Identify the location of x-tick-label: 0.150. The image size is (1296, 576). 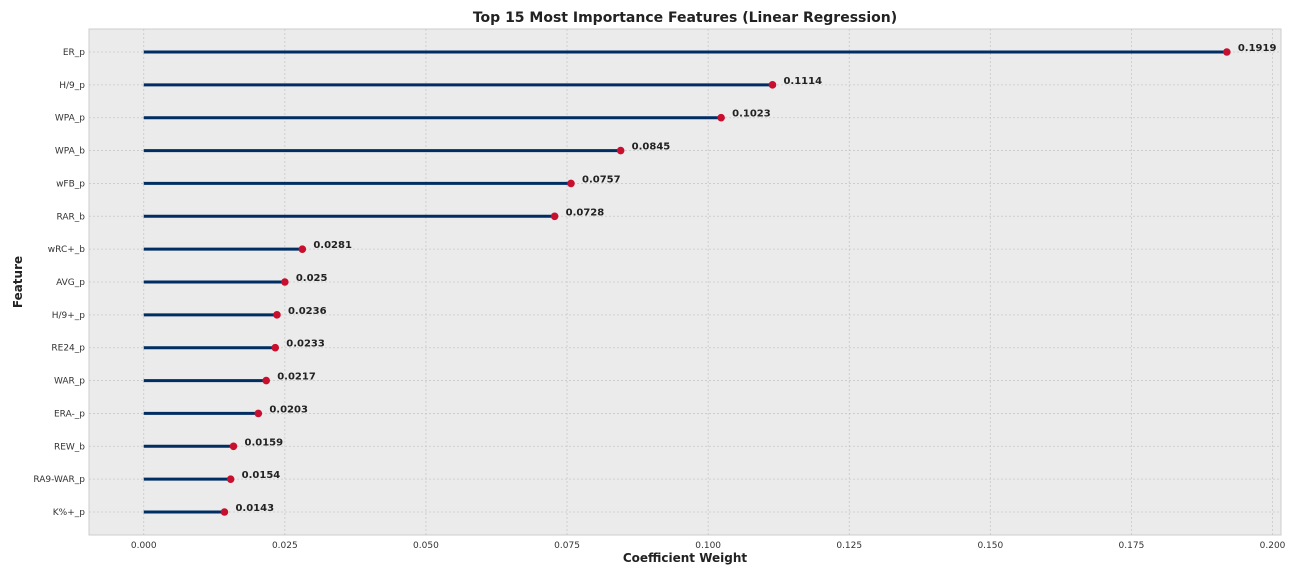
(990, 546).